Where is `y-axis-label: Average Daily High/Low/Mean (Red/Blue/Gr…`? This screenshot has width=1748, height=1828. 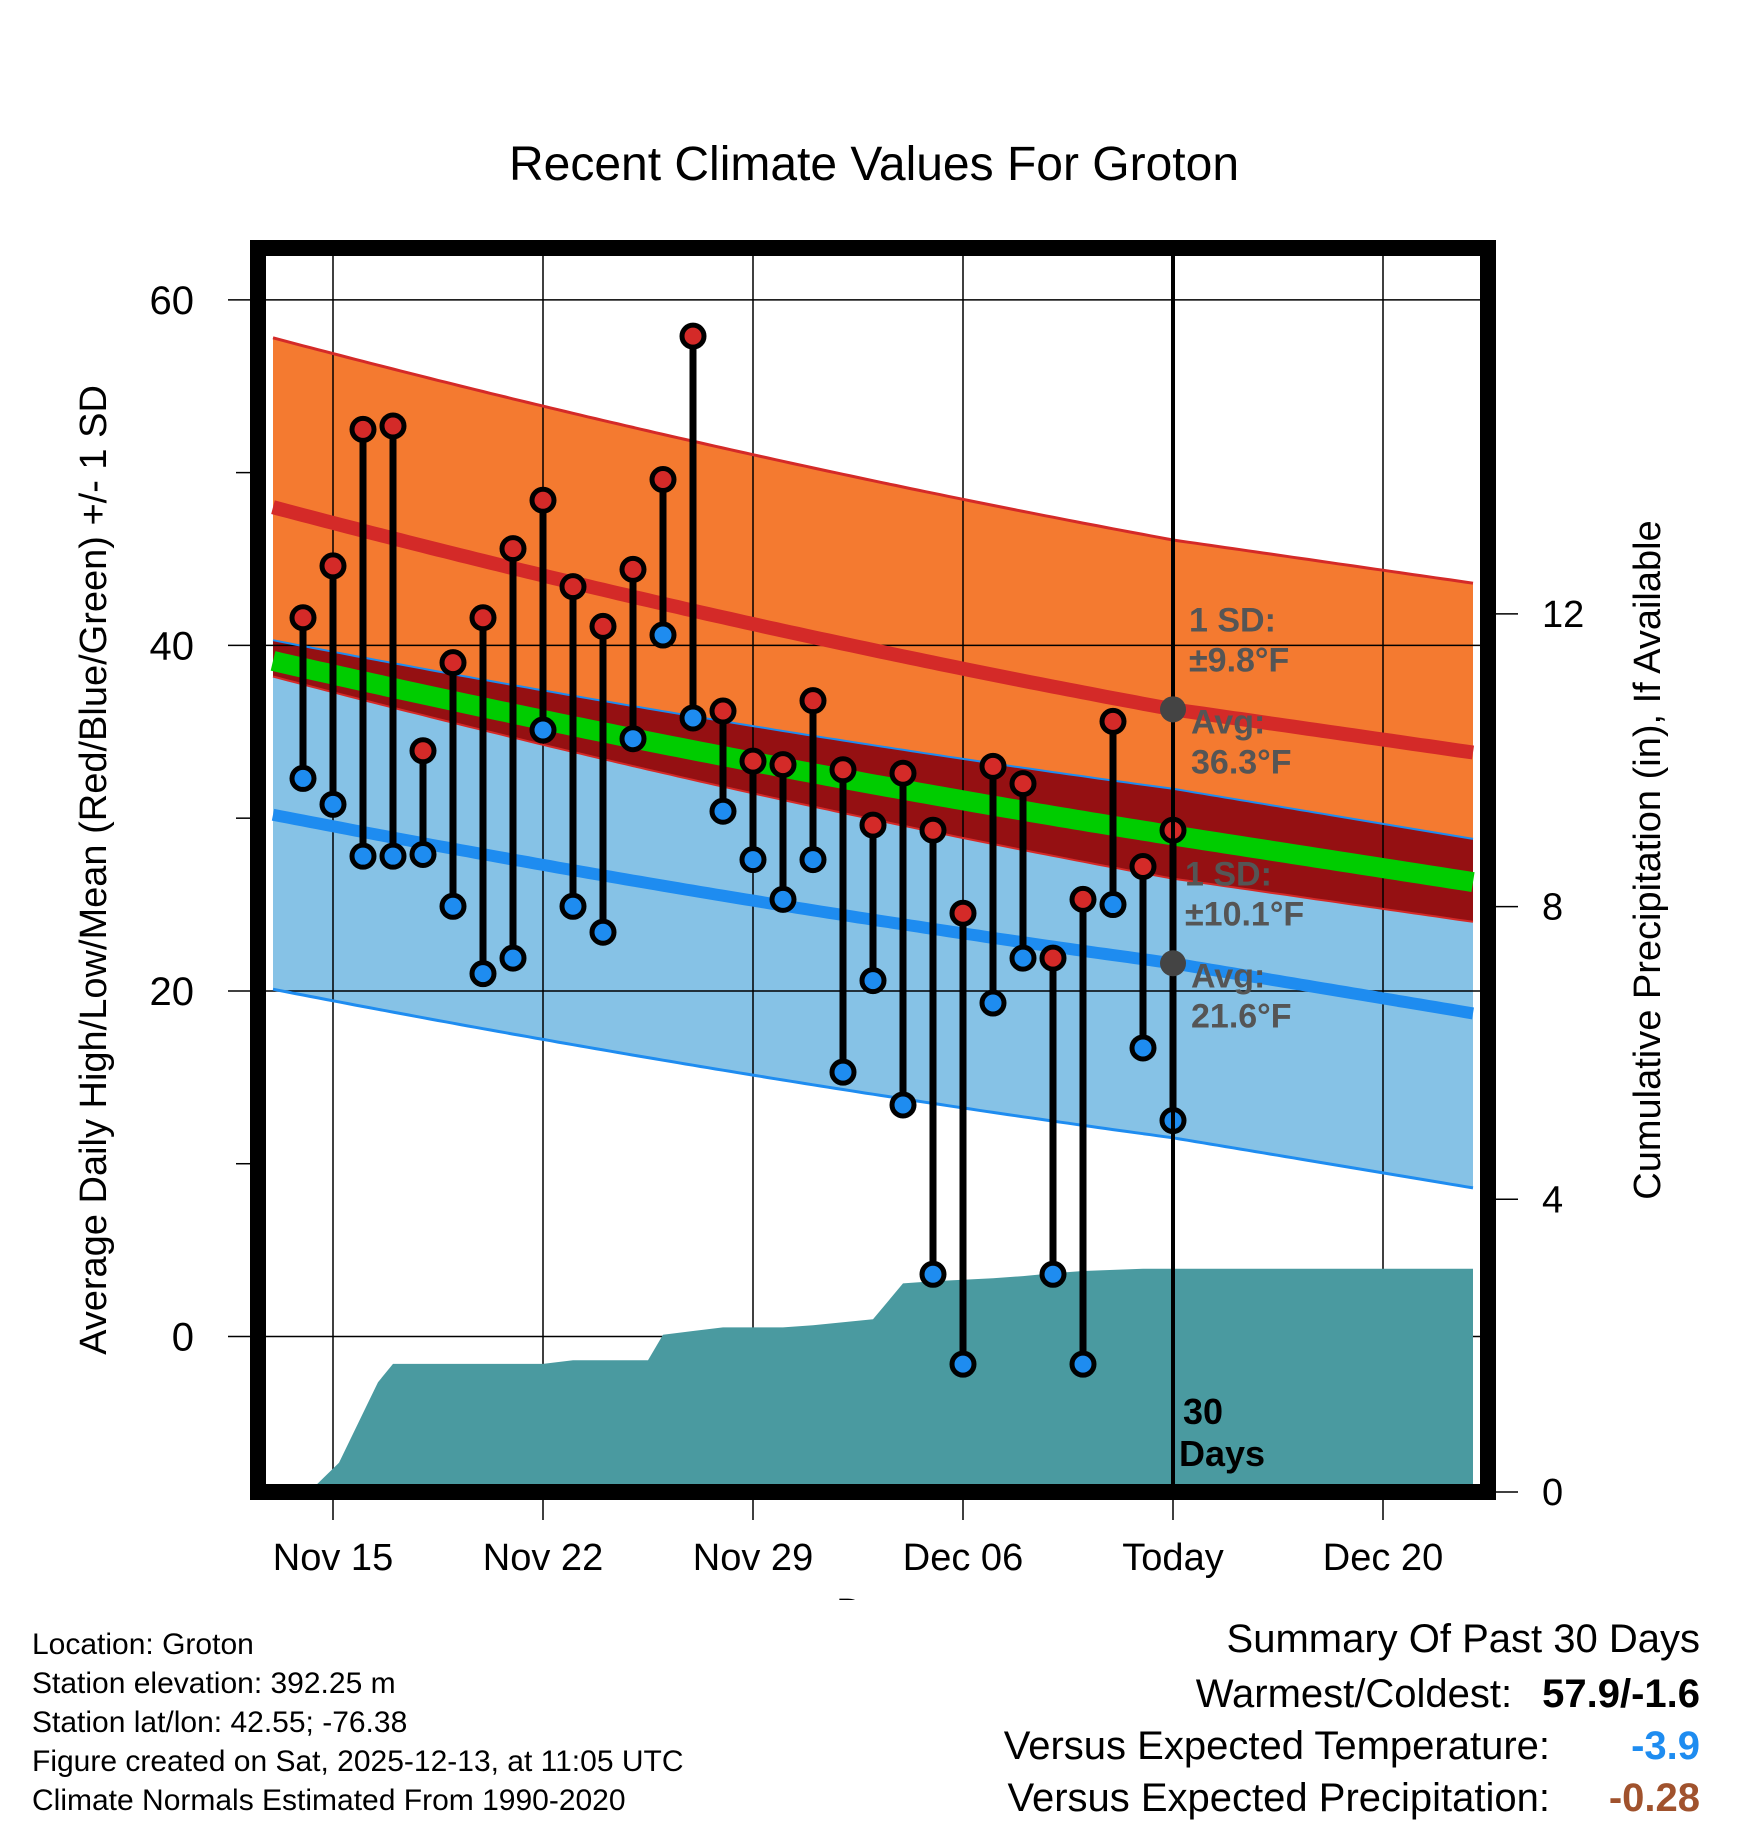 y-axis-label: Average Daily High/Low/Mean (Red/Blue/Gr… is located at coordinates (94, 870).